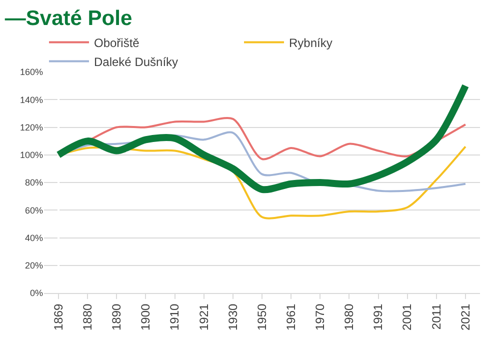 Image resolution: width=492 pixels, height=343 pixels. What do you see at coordinates (310, 43) in the screenshot?
I see `legend-label: Rybníky` at bounding box center [310, 43].